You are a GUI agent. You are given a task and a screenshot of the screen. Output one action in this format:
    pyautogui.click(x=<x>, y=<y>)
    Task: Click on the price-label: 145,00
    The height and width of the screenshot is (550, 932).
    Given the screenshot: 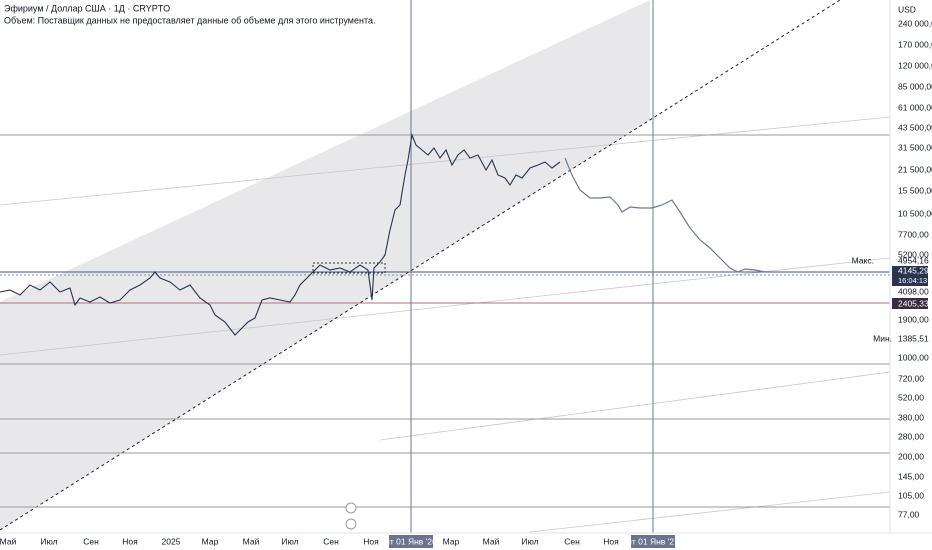 What is the action you would take?
    pyautogui.click(x=911, y=476)
    